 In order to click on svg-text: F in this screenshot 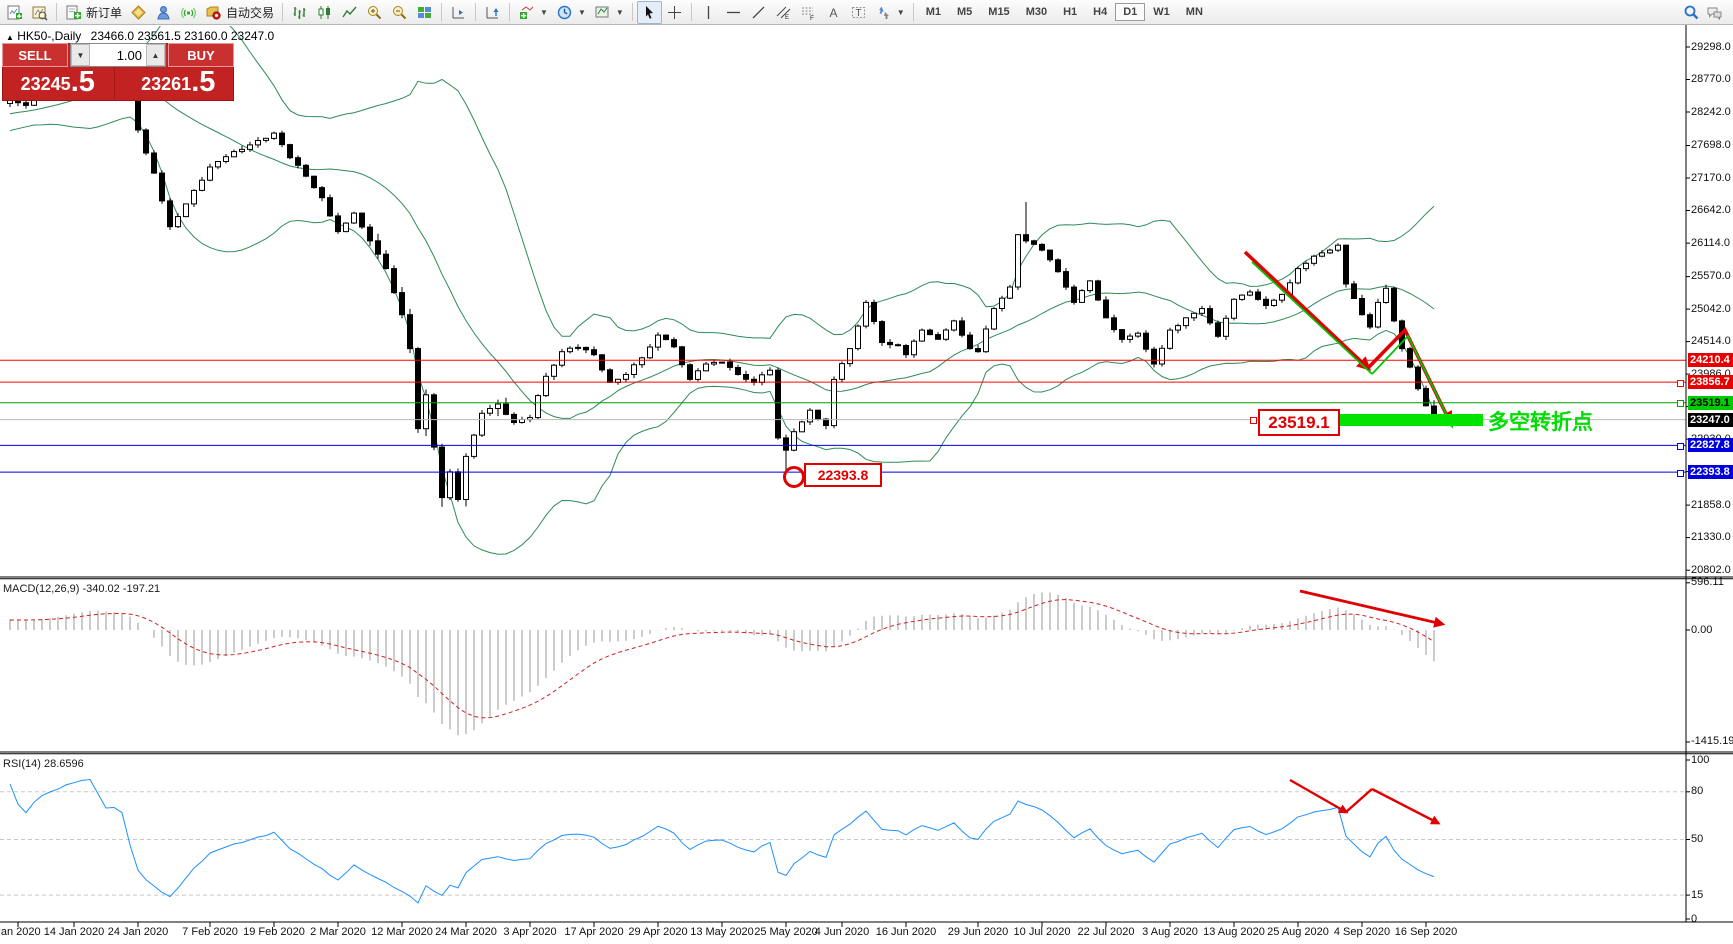, I will do `click(812, 18)`.